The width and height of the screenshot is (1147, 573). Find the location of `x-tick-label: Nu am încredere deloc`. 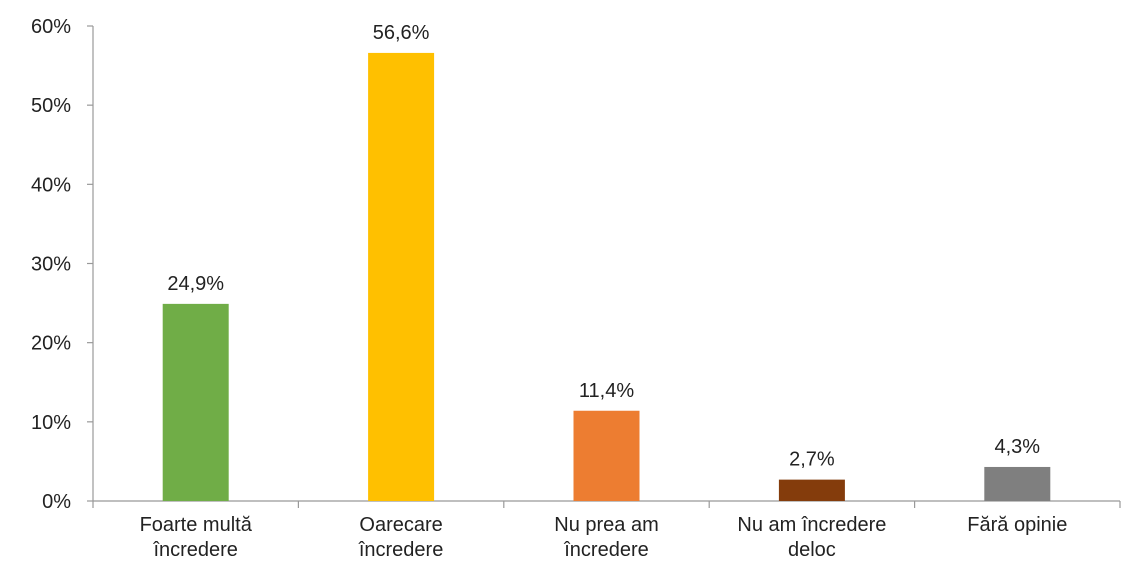

x-tick-label: Nu am încredere deloc is located at coordinates (811, 537).